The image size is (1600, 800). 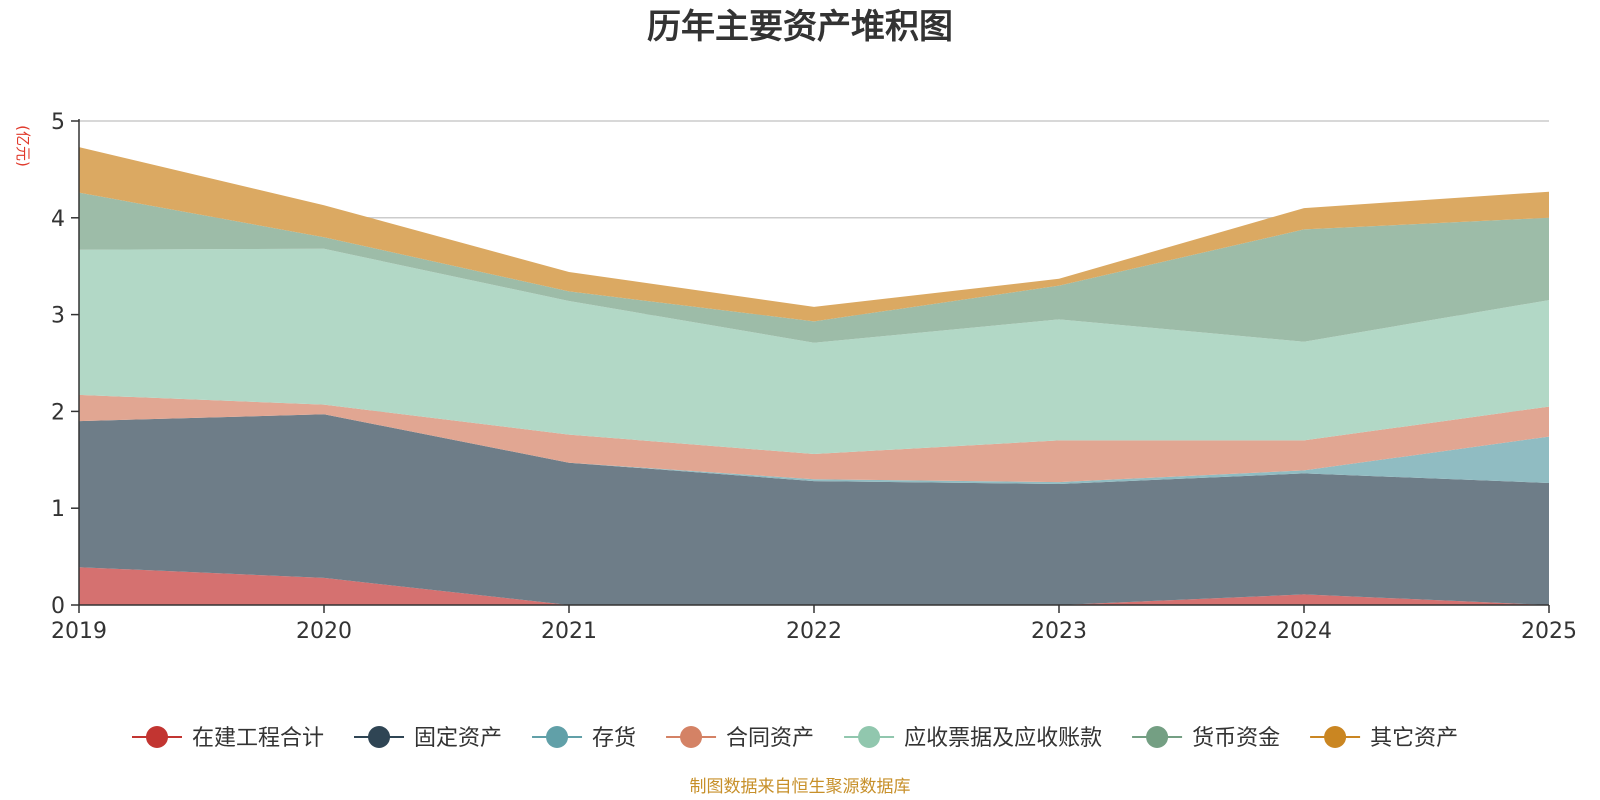 What do you see at coordinates (58, 316) in the screenshot?
I see `y-tick-label-3: 3` at bounding box center [58, 316].